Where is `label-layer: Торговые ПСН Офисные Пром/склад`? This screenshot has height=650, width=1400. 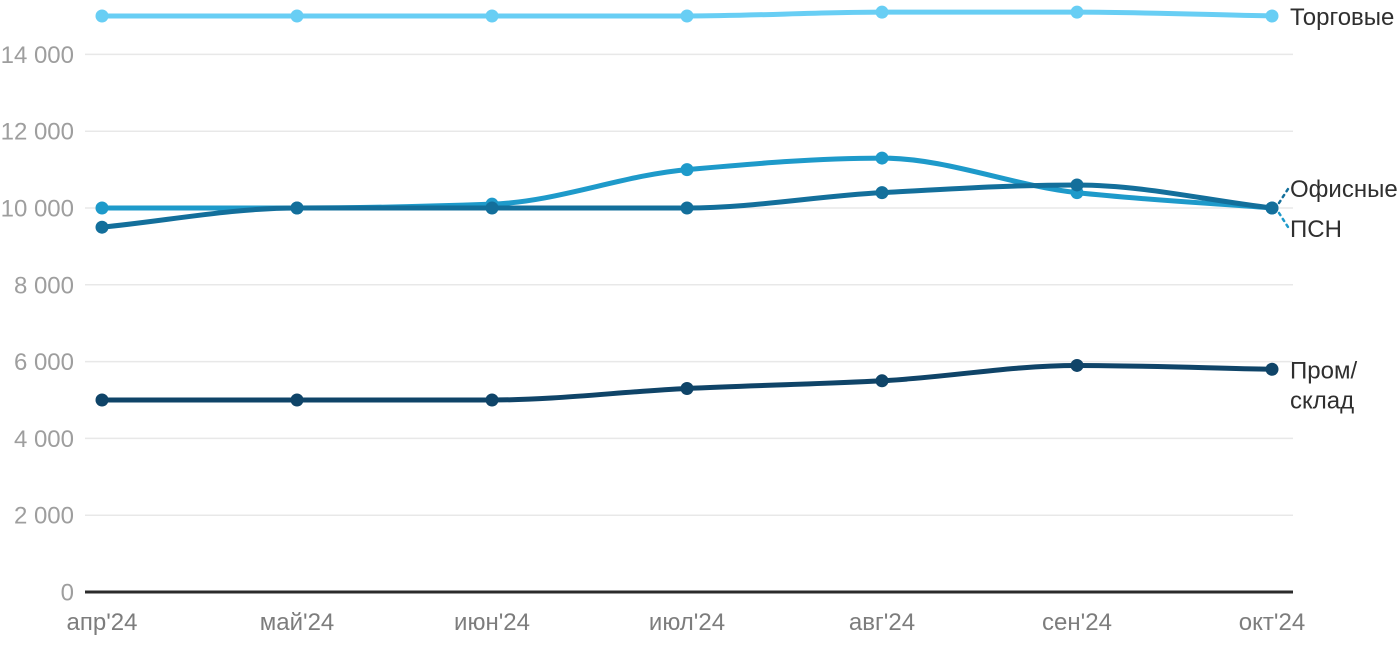
label-layer: Торговые ПСН Офисные Пром/склад is located at coordinates (1337, 209).